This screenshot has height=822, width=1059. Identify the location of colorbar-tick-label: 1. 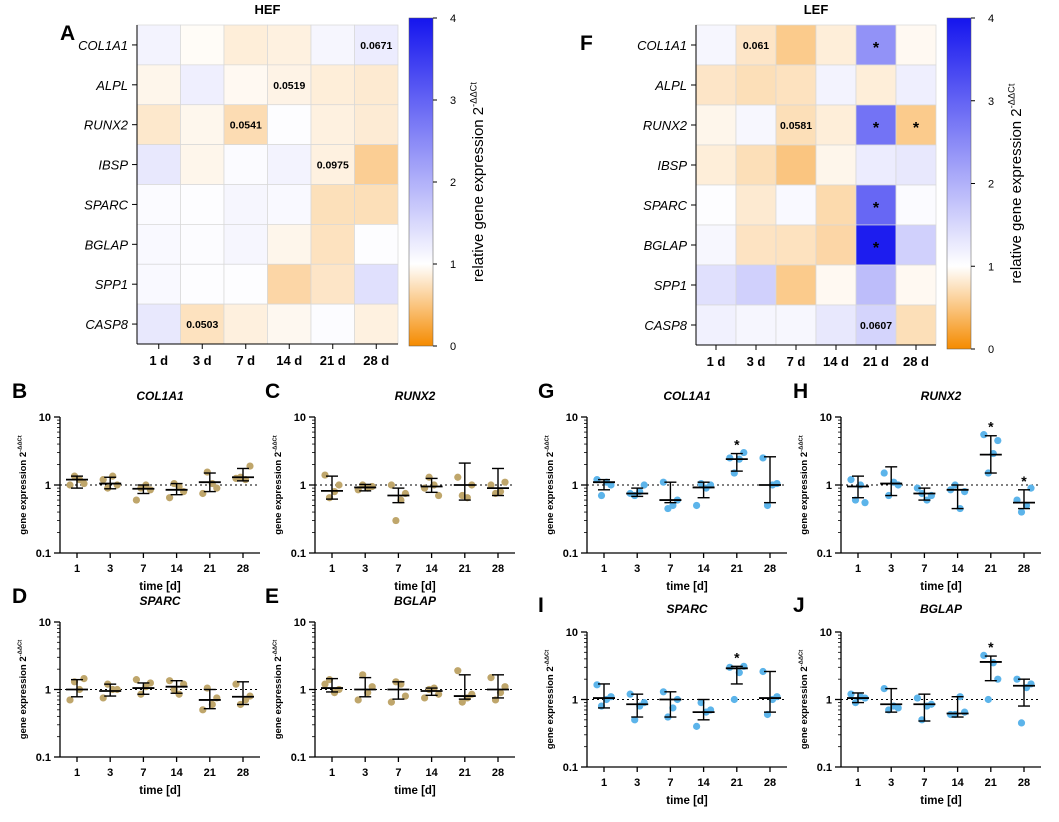
(991, 267).